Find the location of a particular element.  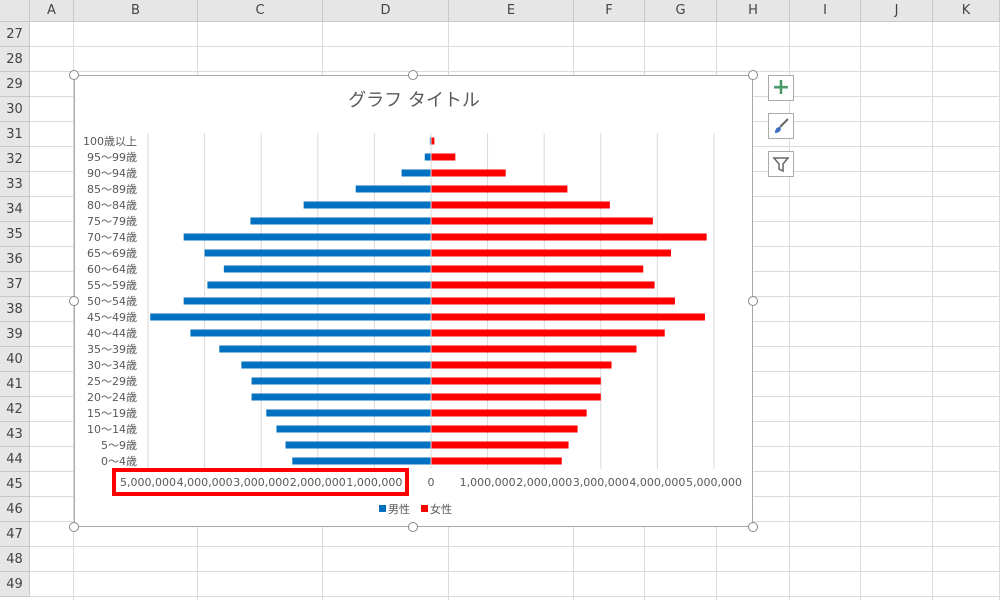

category-label: 90〜94歳 is located at coordinates (112, 173).